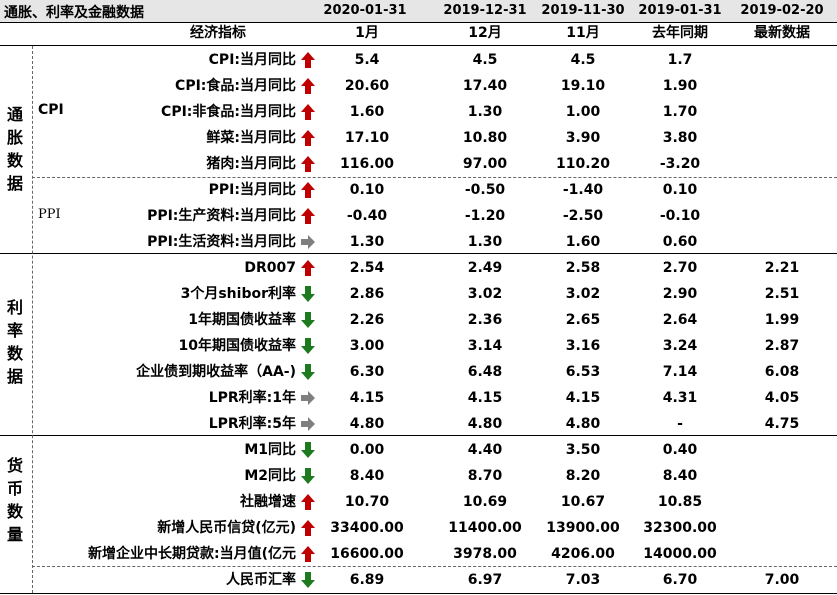 The image size is (837, 595). What do you see at coordinates (583, 346) in the screenshot?
I see `value-cell-col3: 3.16` at bounding box center [583, 346].